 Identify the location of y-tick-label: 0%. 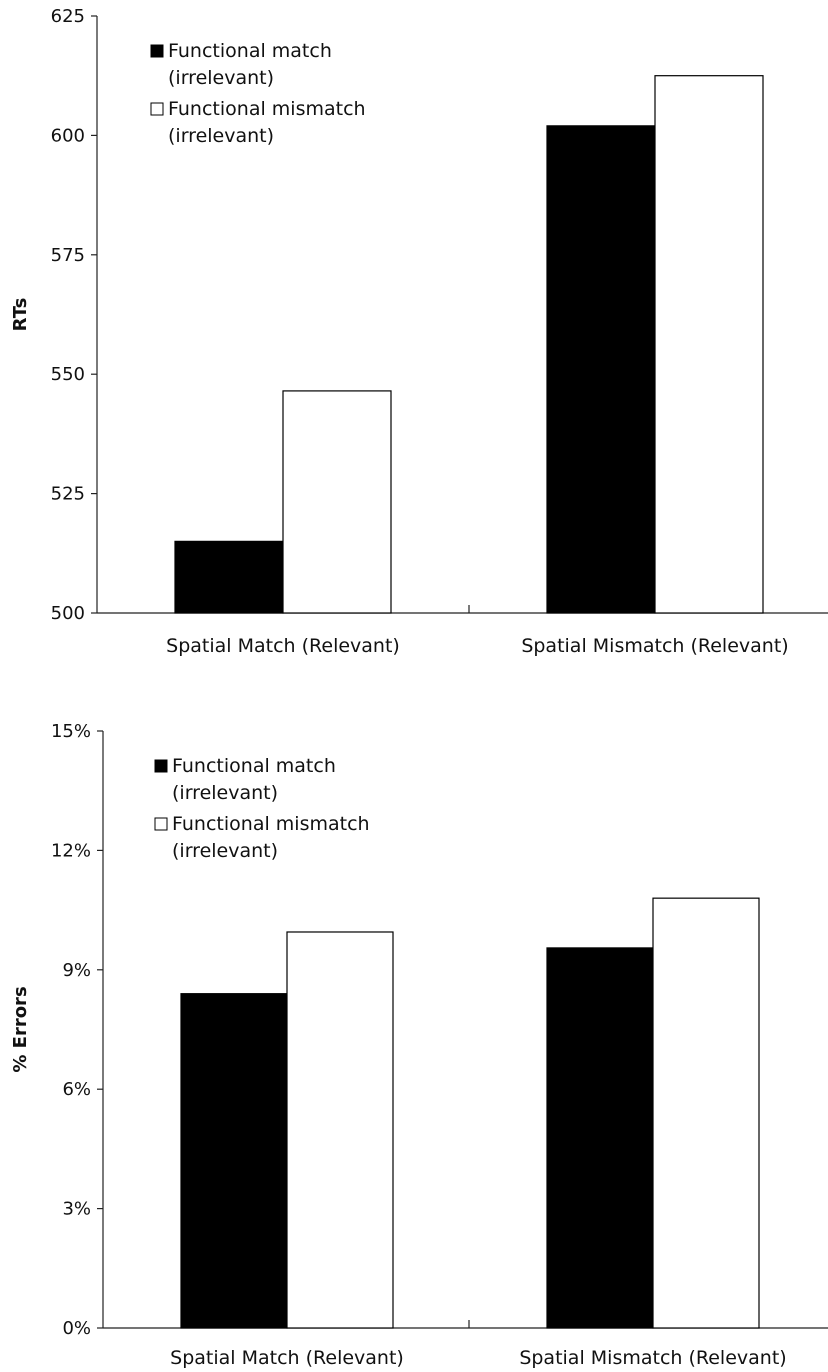
(76, 1328).